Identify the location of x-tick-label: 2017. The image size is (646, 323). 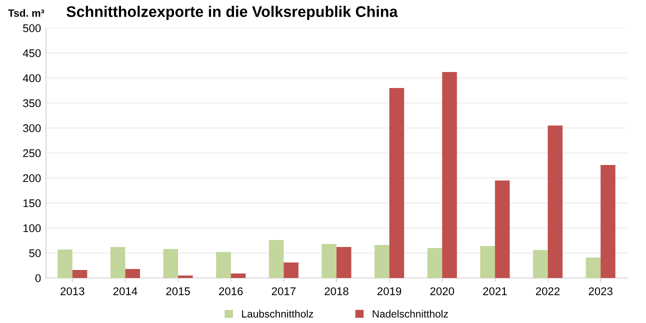
(284, 291).